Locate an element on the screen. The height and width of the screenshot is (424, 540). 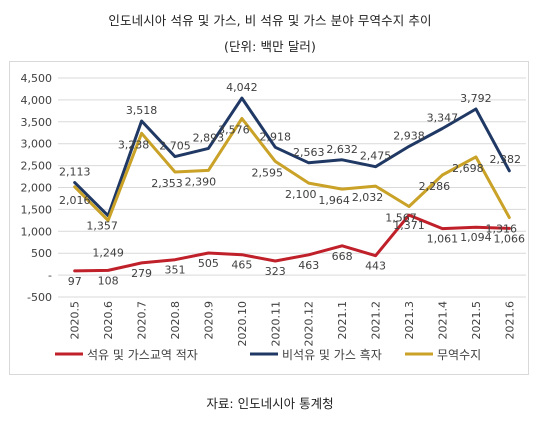
data-label: 2,382 is located at coordinates (506, 159).